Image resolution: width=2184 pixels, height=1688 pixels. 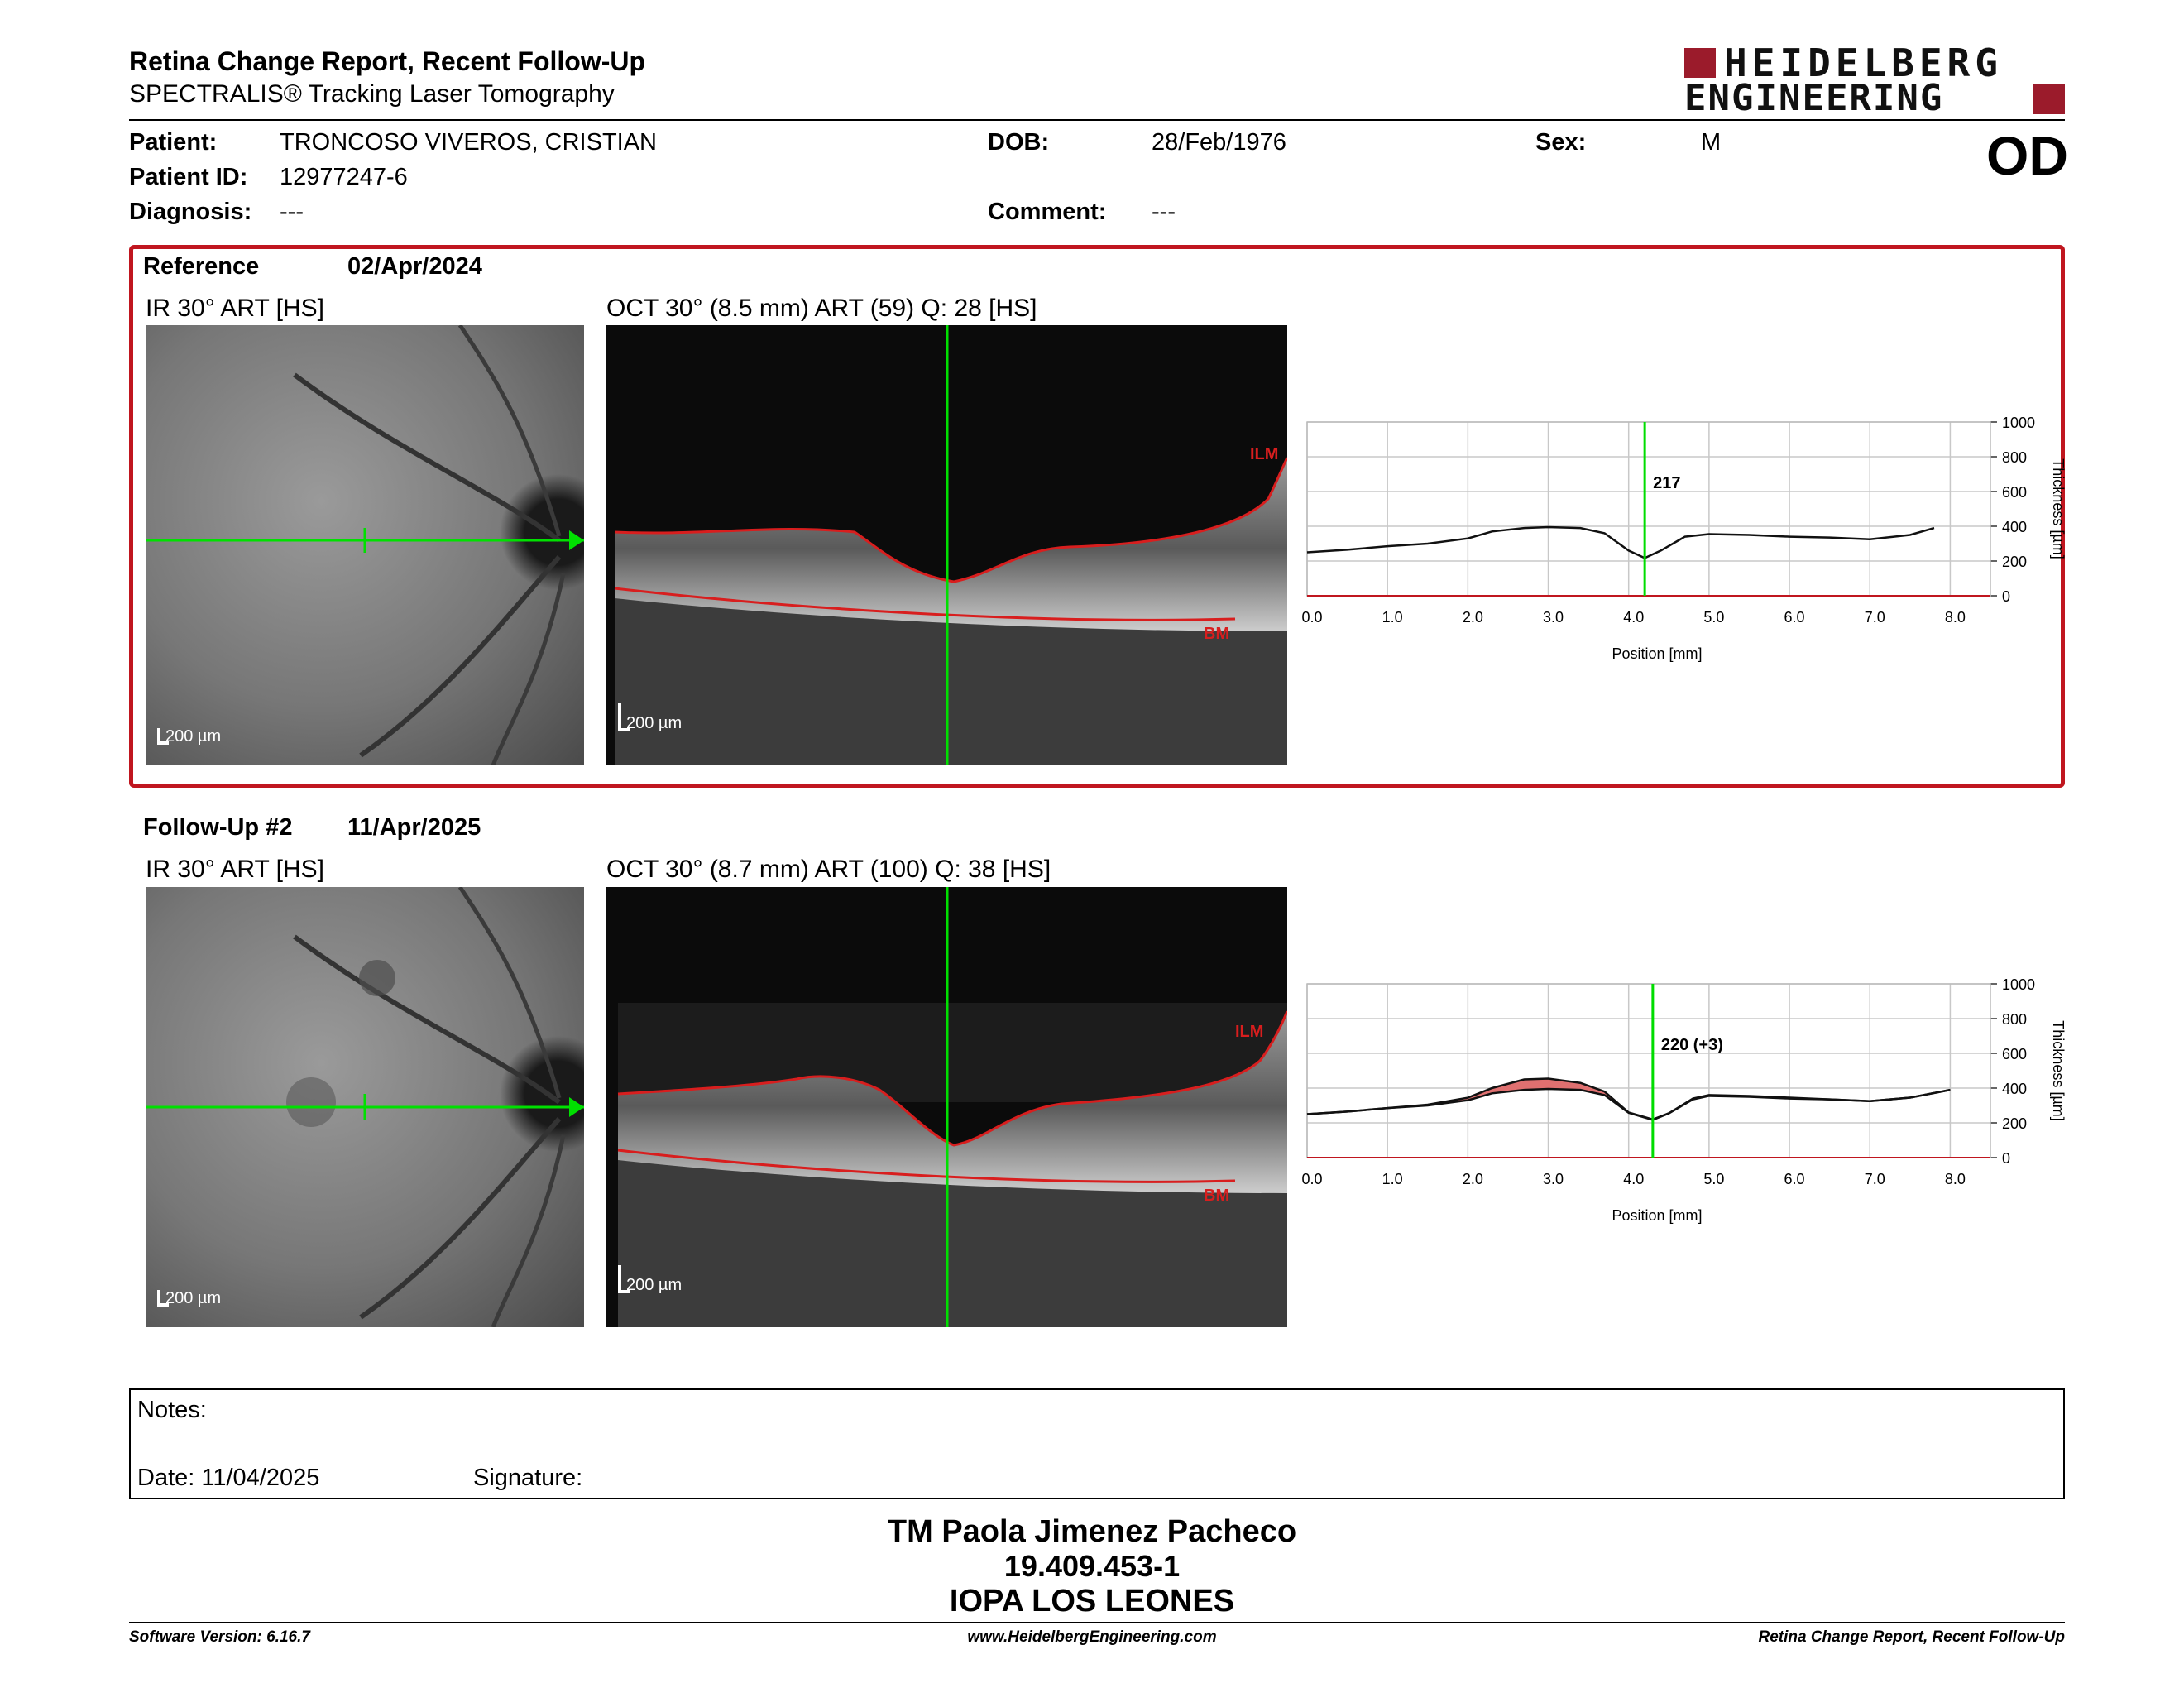 What do you see at coordinates (946, 545) in the screenshot?
I see `reference-oct-image: ILM BM 200 µm` at bounding box center [946, 545].